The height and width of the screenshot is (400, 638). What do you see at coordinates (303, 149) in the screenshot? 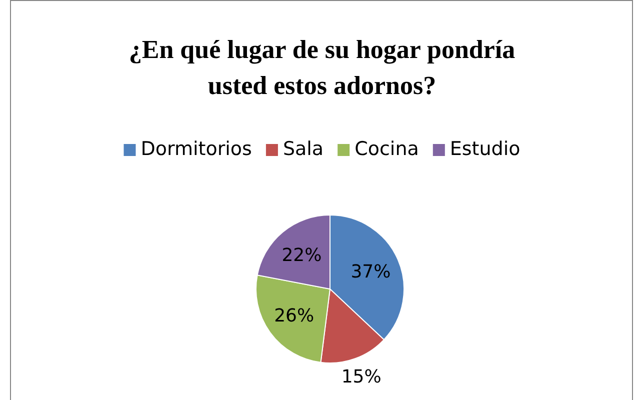
I see `legend-label: Sala` at bounding box center [303, 149].